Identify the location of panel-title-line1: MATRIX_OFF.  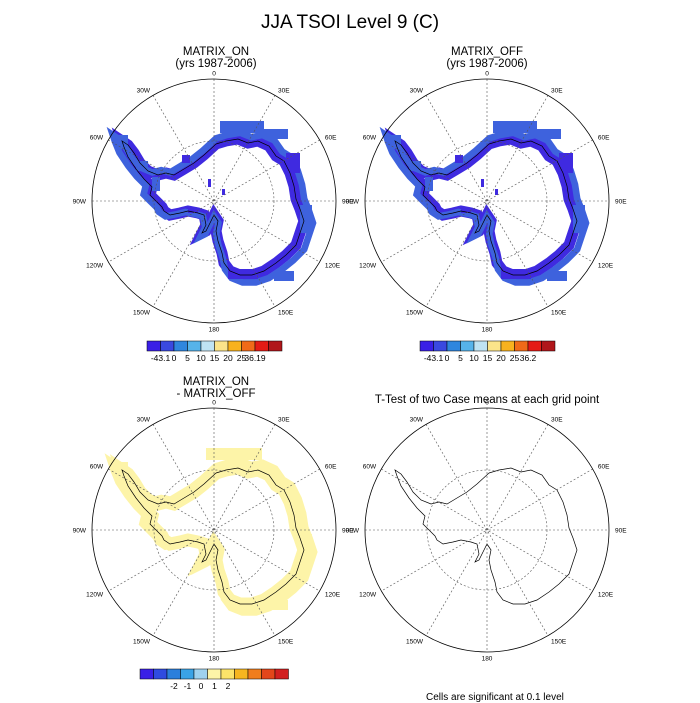
(487, 52).